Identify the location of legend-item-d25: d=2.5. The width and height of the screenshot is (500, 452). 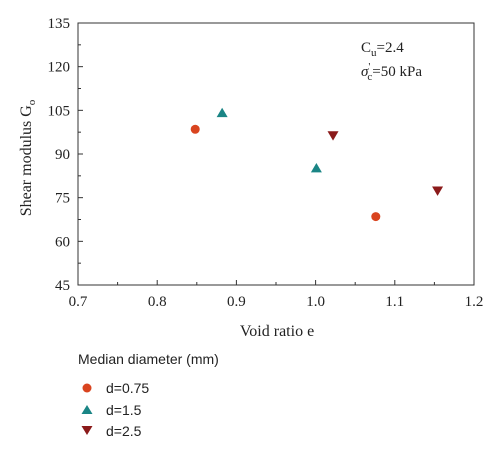
(111, 431).